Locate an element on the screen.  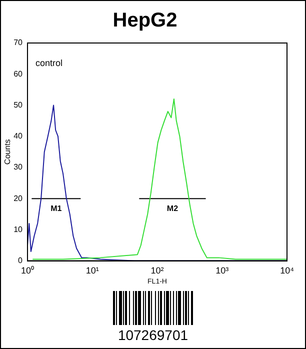
chart-title: HepG2 is located at coordinates (145, 21).